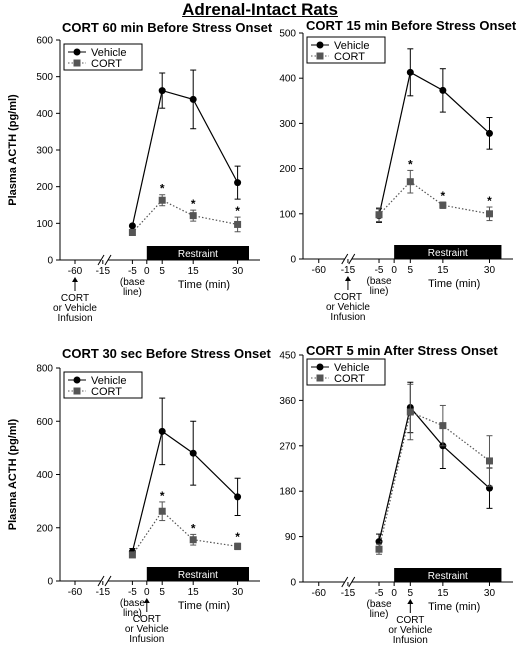  Describe the element at coordinates (402, 350) in the screenshot. I see `panel-title: CORT 5 min After Stress Onset` at that location.